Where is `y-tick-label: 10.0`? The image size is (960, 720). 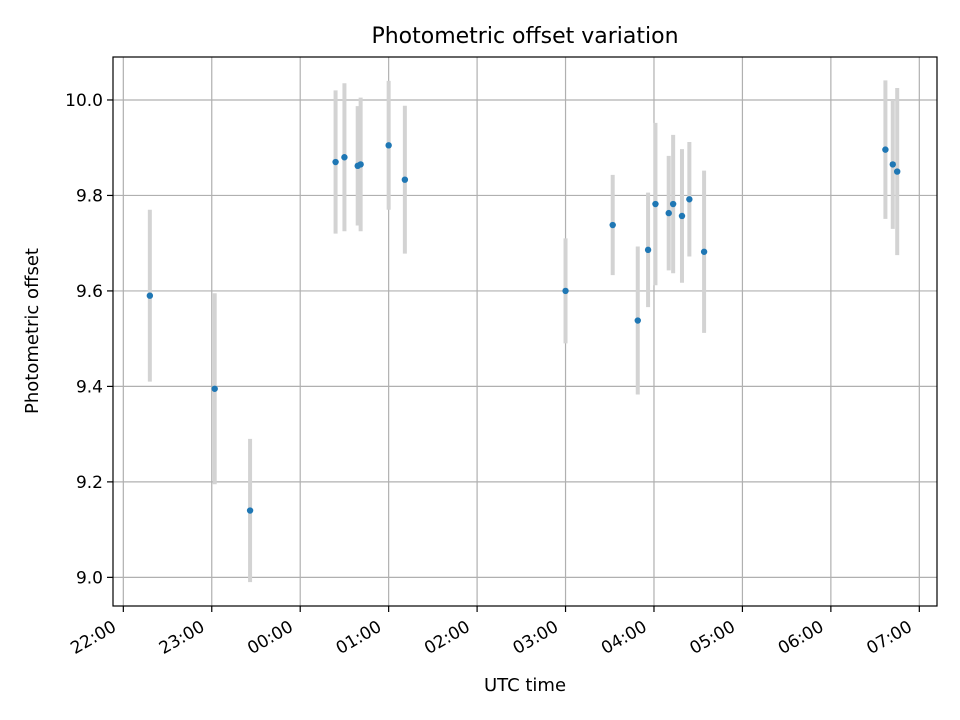
y-tick-label: 10.0 is located at coordinates (84, 101).